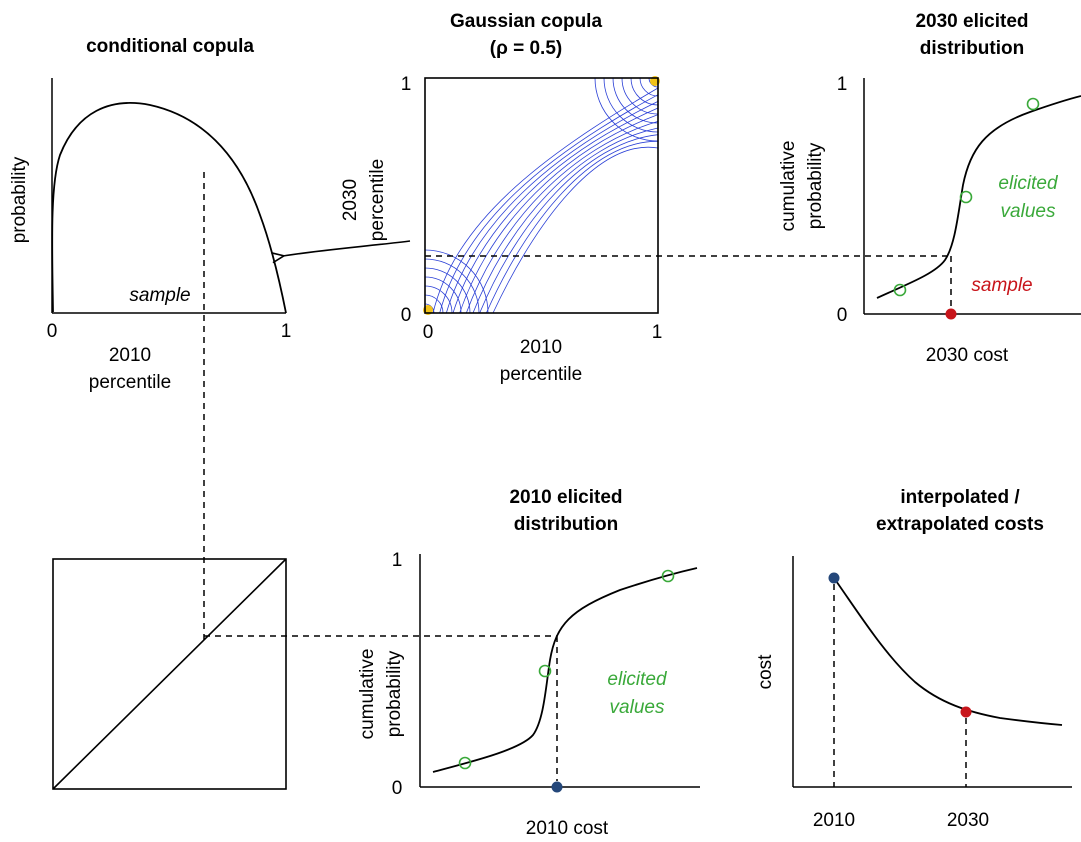 Image resolution: width=1081 pixels, height=842 pixels. Describe the element at coordinates (948, 651) in the screenshot. I see `interp-cost-curve` at that location.